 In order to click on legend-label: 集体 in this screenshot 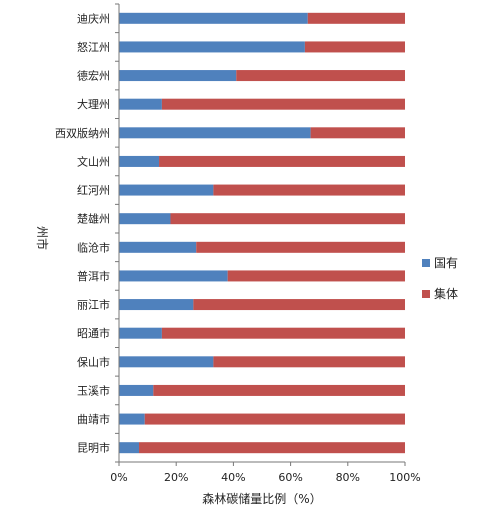, I will do `click(446, 293)`.